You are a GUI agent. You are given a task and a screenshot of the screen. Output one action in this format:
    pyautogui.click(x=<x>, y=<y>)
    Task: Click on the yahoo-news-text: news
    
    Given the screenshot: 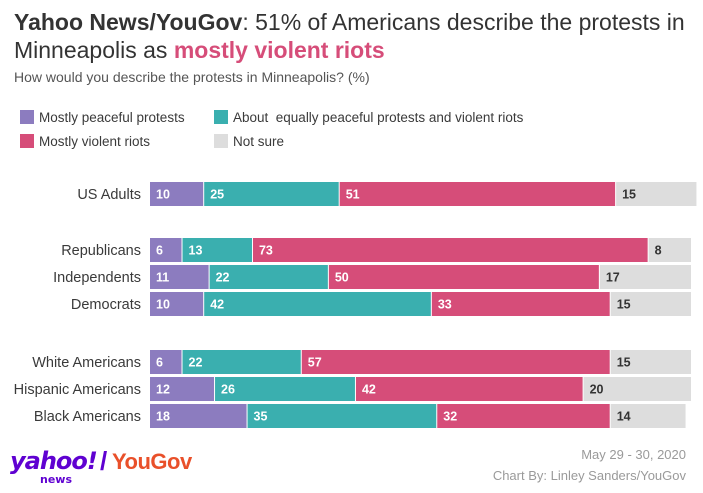 What is the action you would take?
    pyautogui.click(x=56, y=479)
    